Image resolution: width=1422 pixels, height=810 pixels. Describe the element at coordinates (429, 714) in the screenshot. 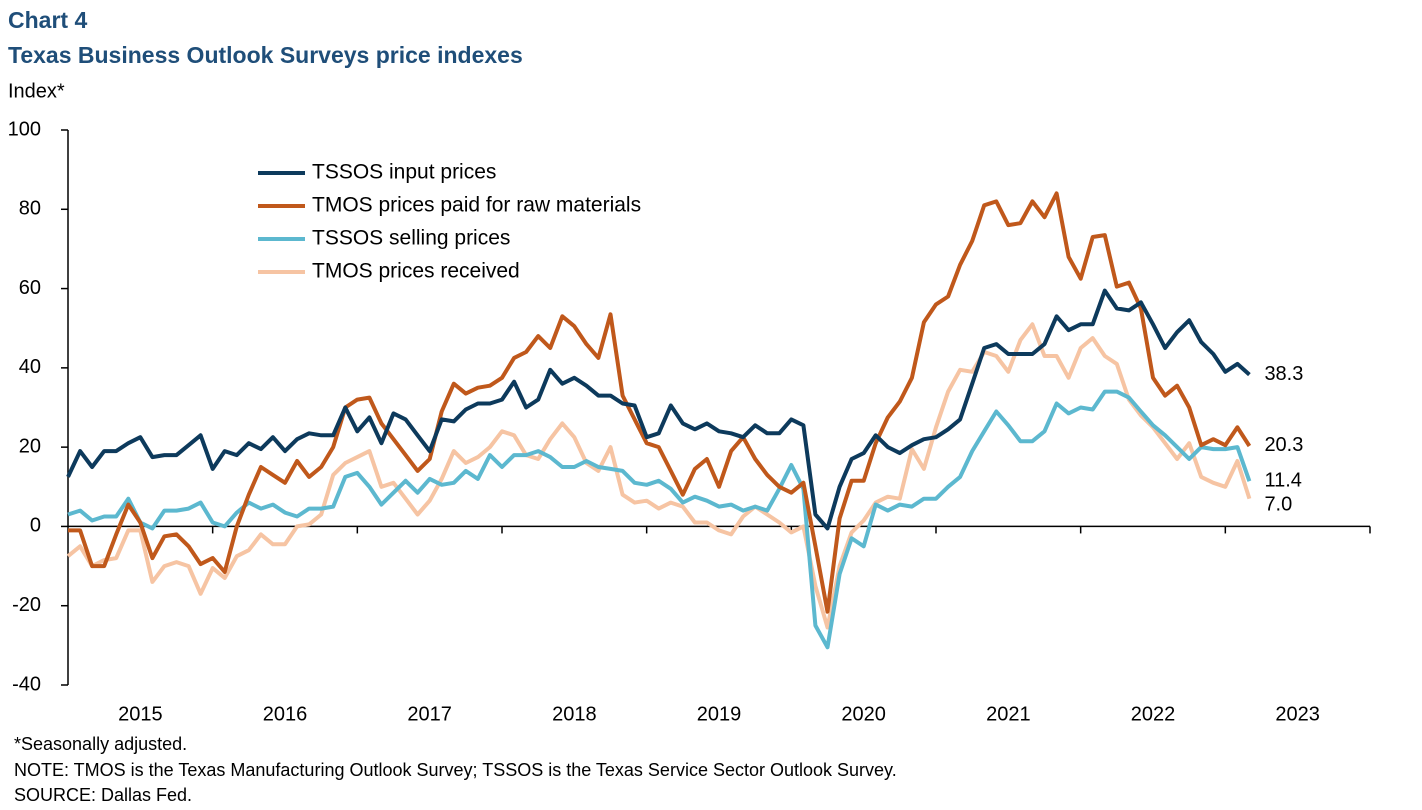

I see `x-tick-label: 2017` at that location.